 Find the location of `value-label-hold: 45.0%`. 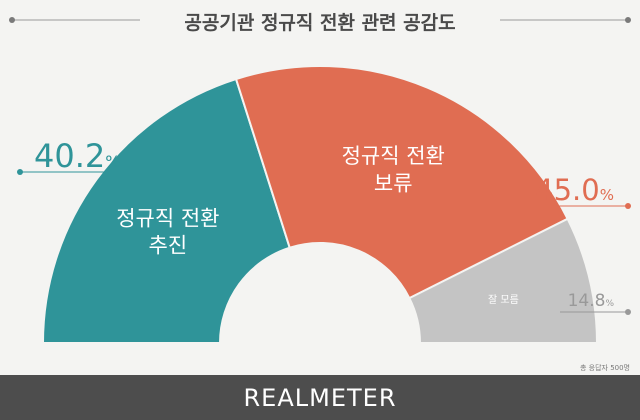

value-label-hold: 45.0% is located at coordinates (574, 190).